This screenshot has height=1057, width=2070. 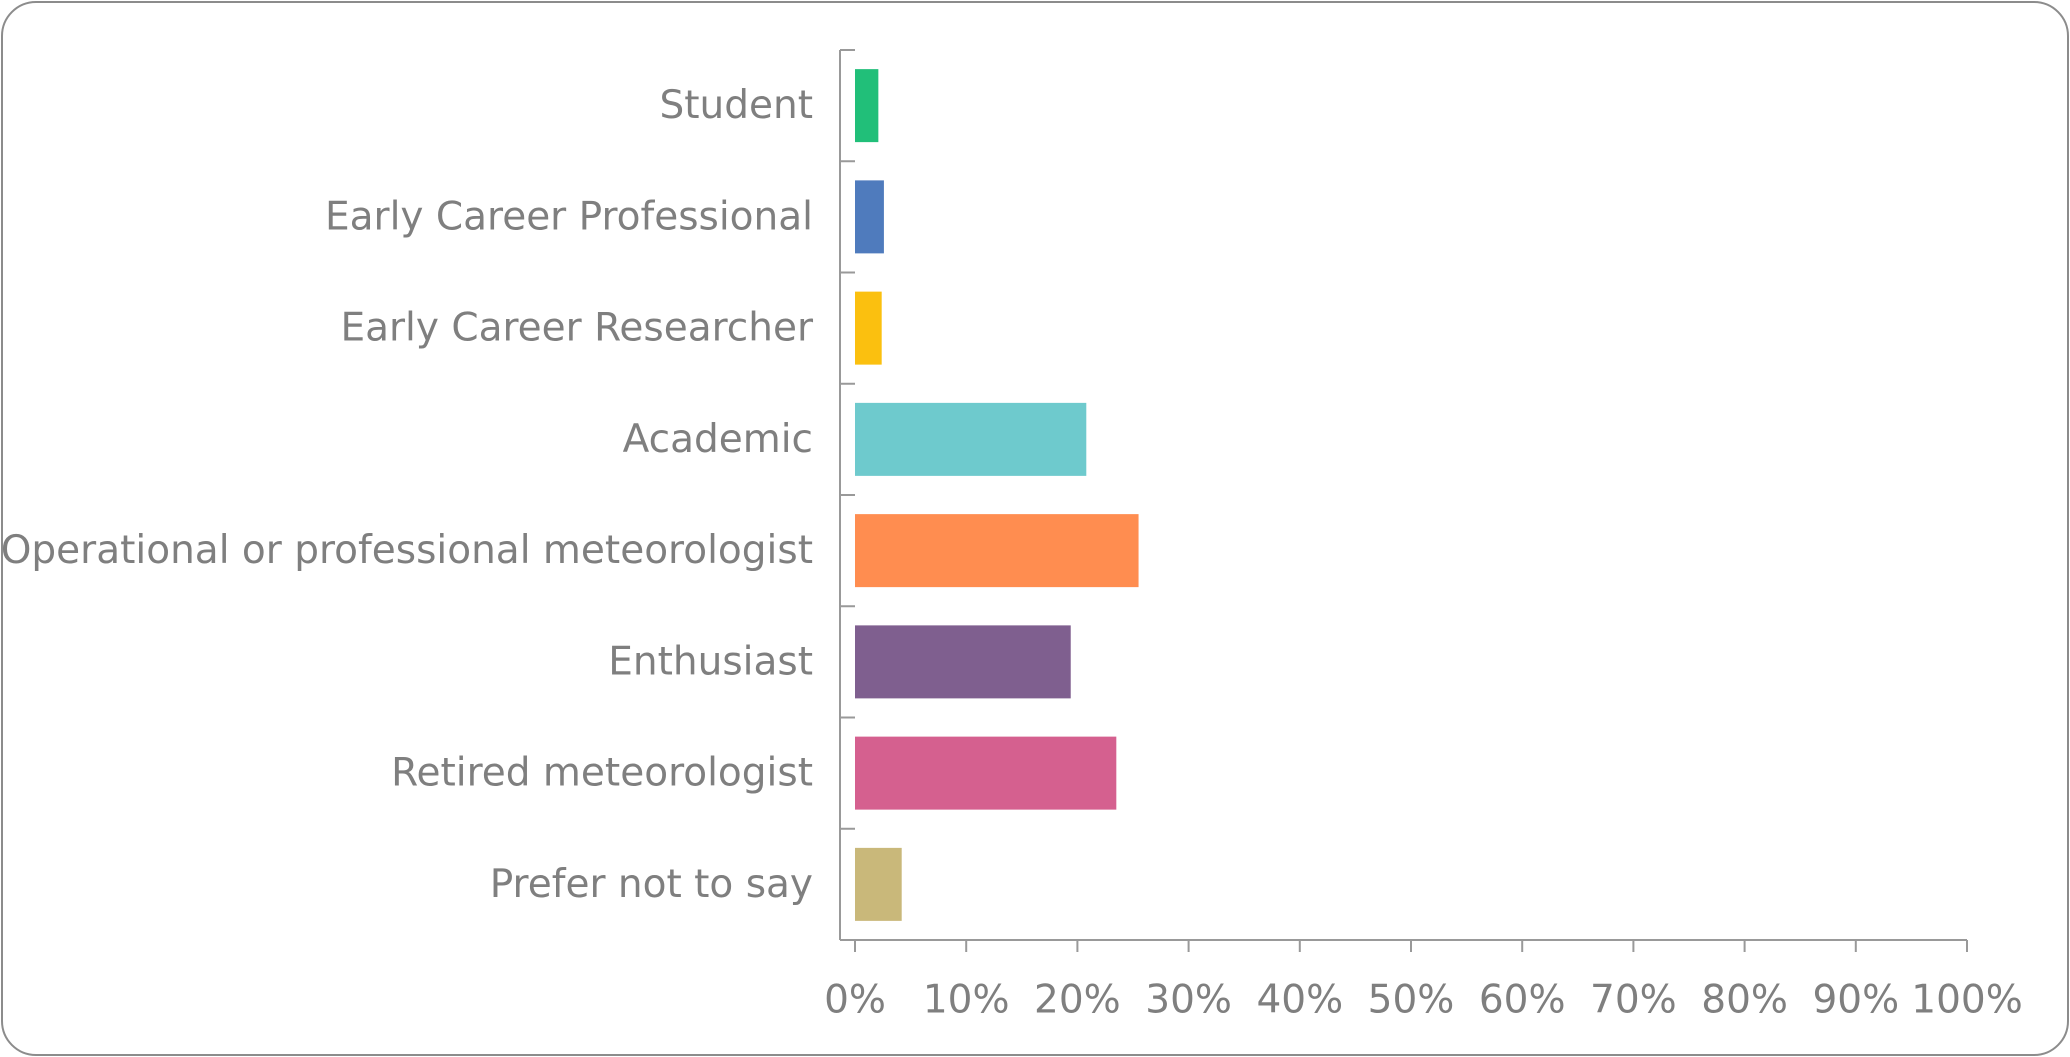 What do you see at coordinates (1188, 1000) in the screenshot?
I see `x-tick-label: 30%` at bounding box center [1188, 1000].